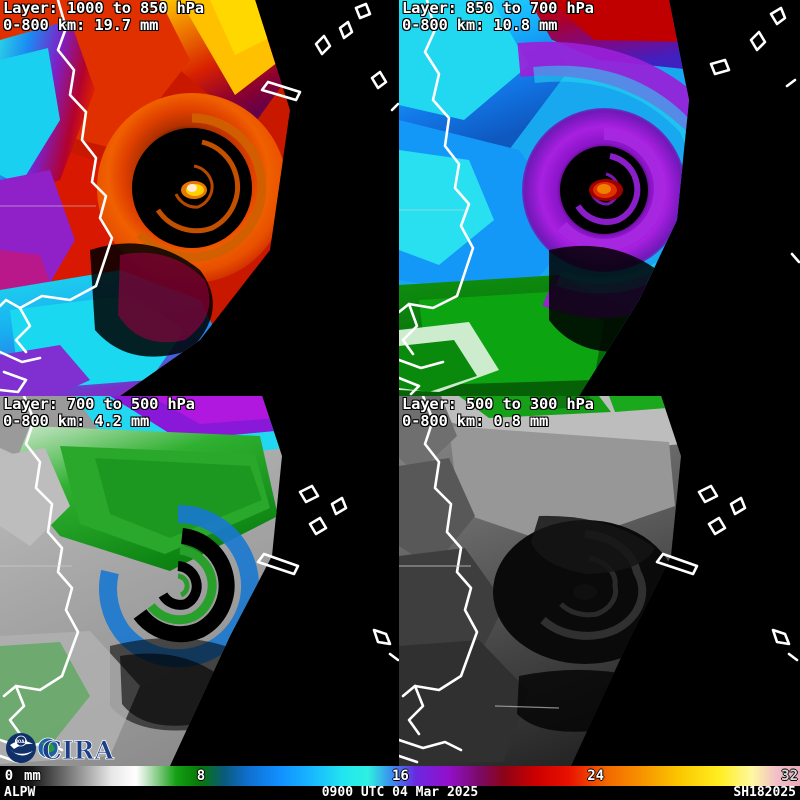  What do you see at coordinates (20, 792) in the screenshot?
I see `footer-product-name: ALPW` at bounding box center [20, 792].